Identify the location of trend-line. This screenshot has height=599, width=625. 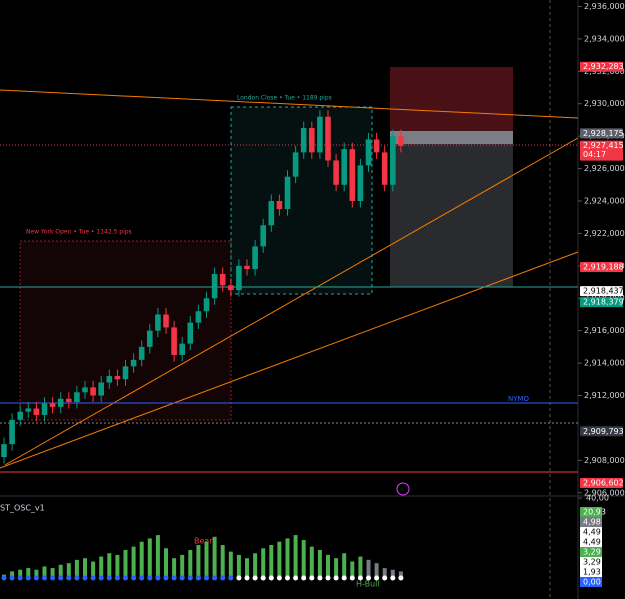
(289, 104).